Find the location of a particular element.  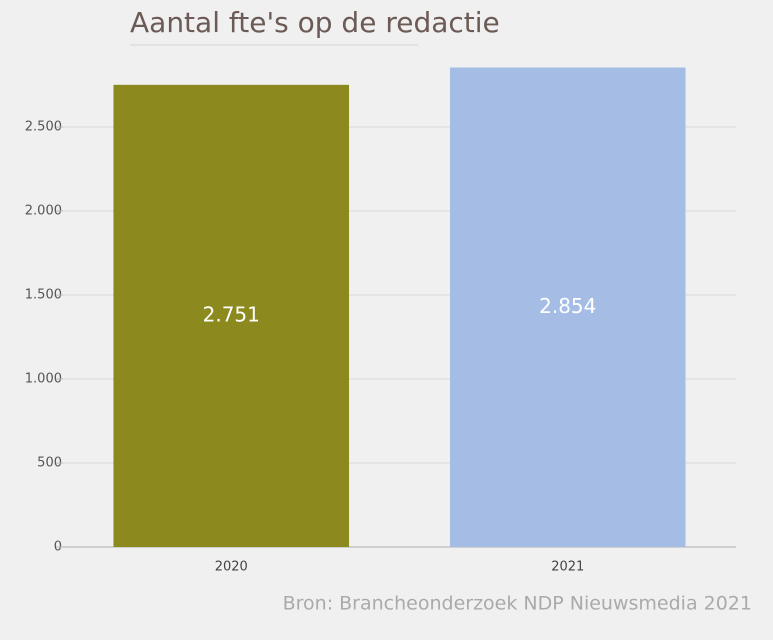

y-tick-label: 2.000 is located at coordinates (43, 211).